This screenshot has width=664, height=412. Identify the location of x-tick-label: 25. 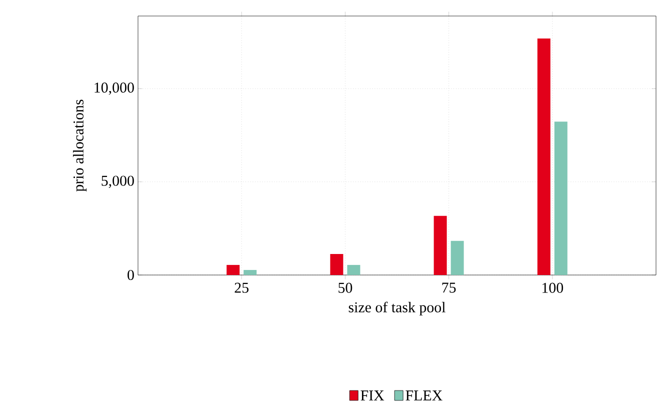
(241, 287).